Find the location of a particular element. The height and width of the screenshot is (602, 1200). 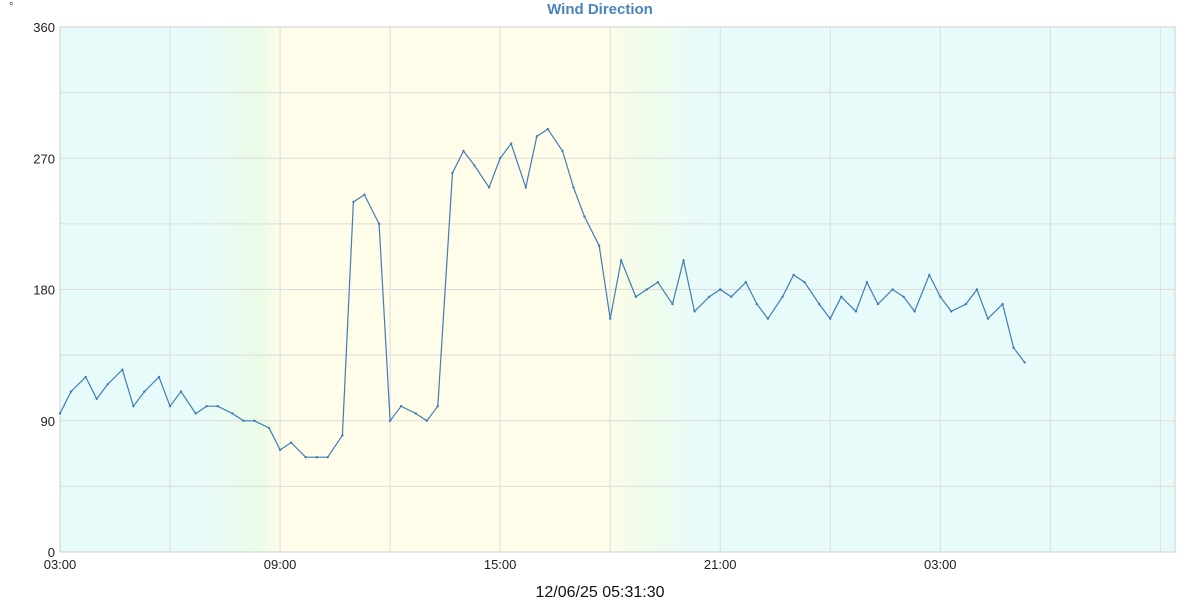

chart-title: Wind Direction is located at coordinates (600, 9).